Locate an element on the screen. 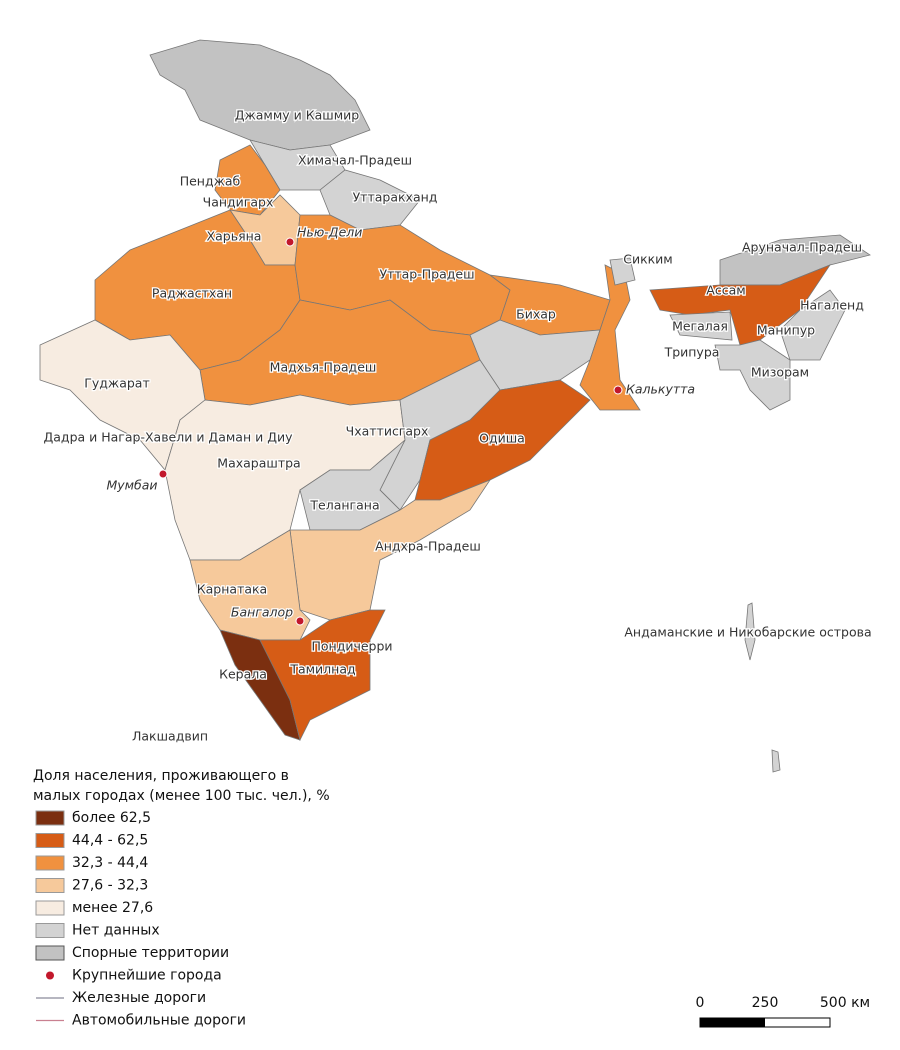  scale-label: 250 is located at coordinates (765, 1003).